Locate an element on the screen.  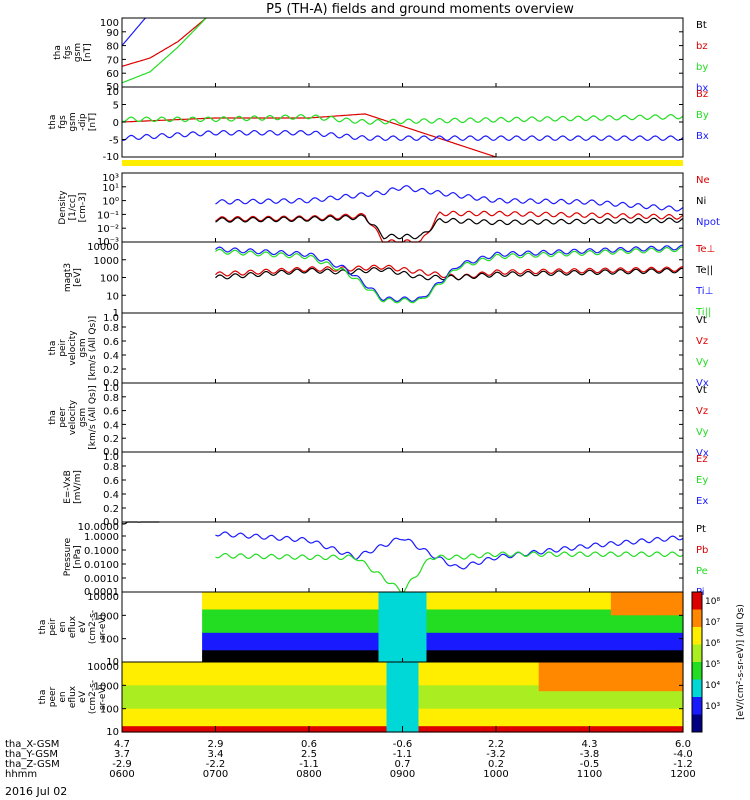
orbit-value: -4.0 is located at coordinates (683, 754).